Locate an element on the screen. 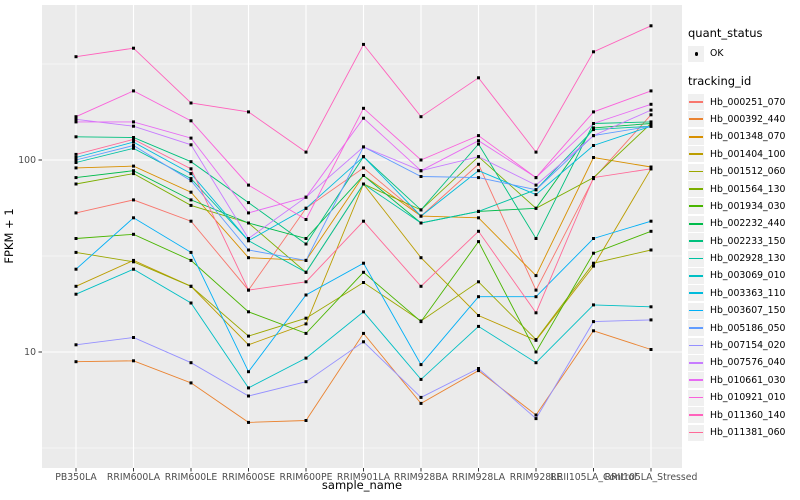 Image resolution: width=800 pixels, height=500 pixels. legend-item-label: Hb_002232_440 is located at coordinates (748, 224).